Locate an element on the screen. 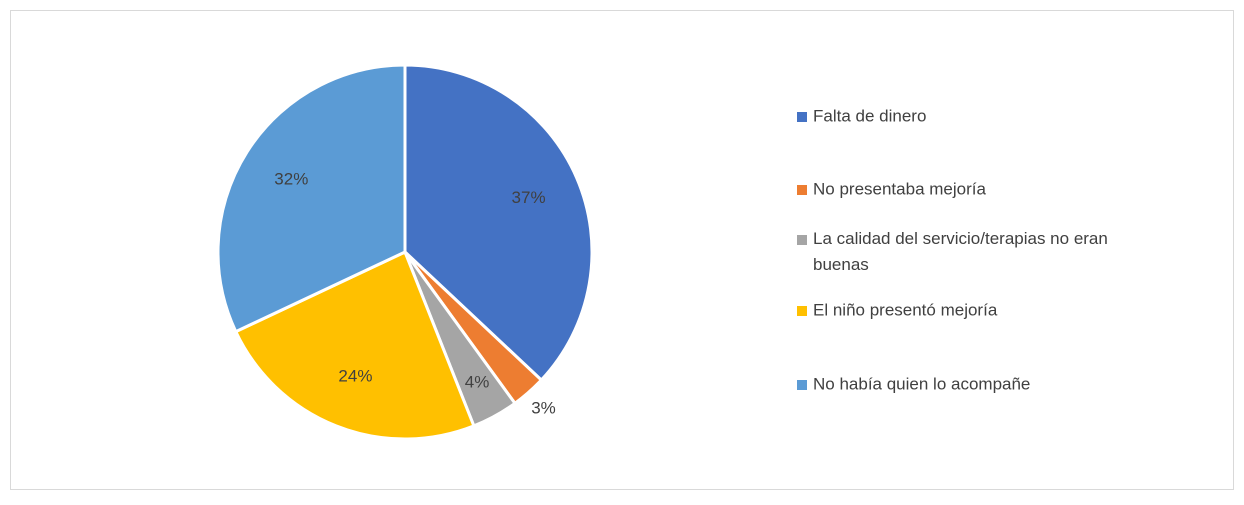  legend-label: El niño presentó mejoría is located at coordinates (905, 309).